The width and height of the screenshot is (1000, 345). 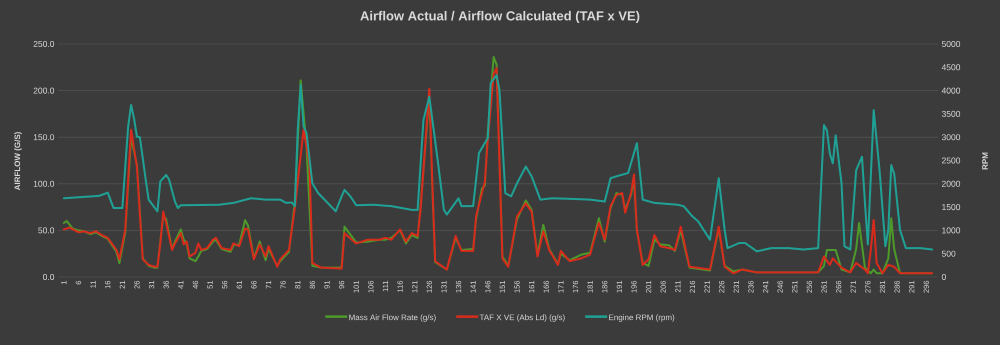 I want to click on y2-axis-title: RPM, so click(x=985, y=161).